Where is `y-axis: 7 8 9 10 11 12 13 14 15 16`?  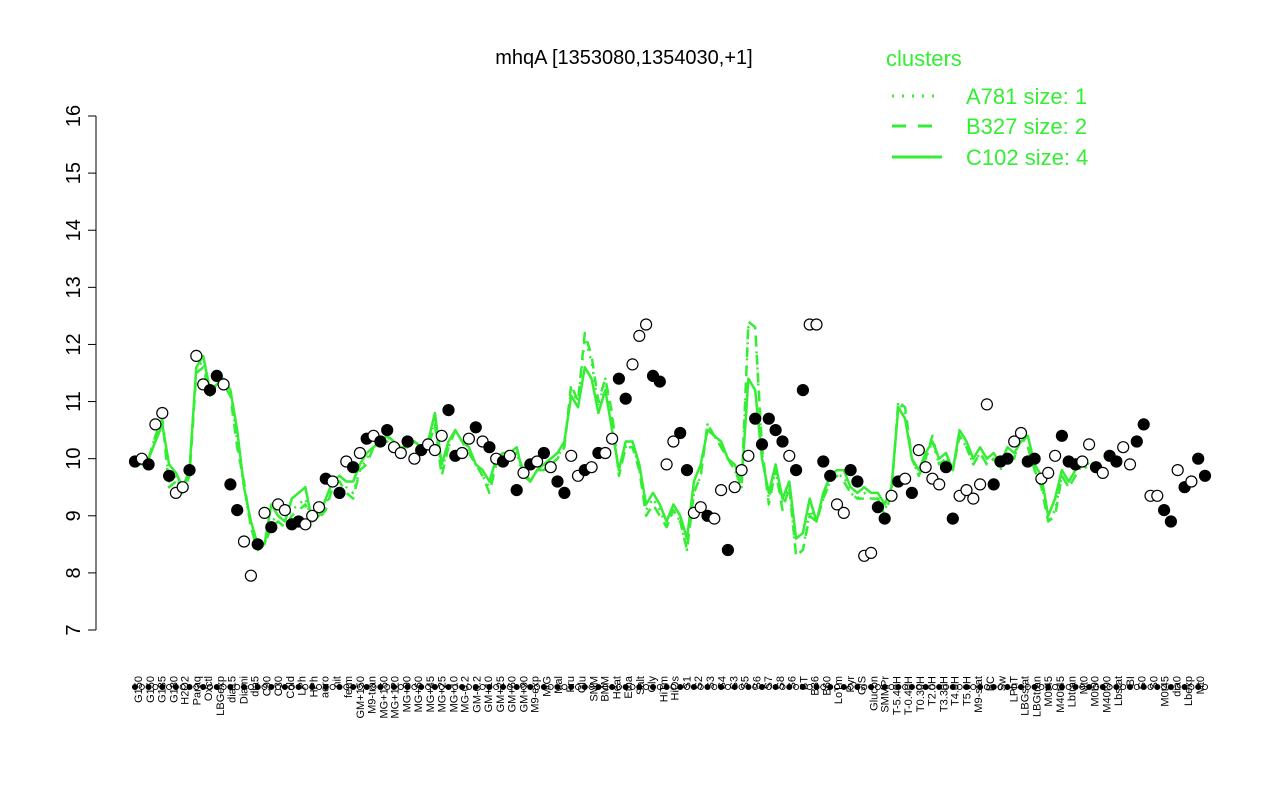 y-axis: 7 8 9 10 11 12 13 14 15 16 is located at coordinates (80, 370).